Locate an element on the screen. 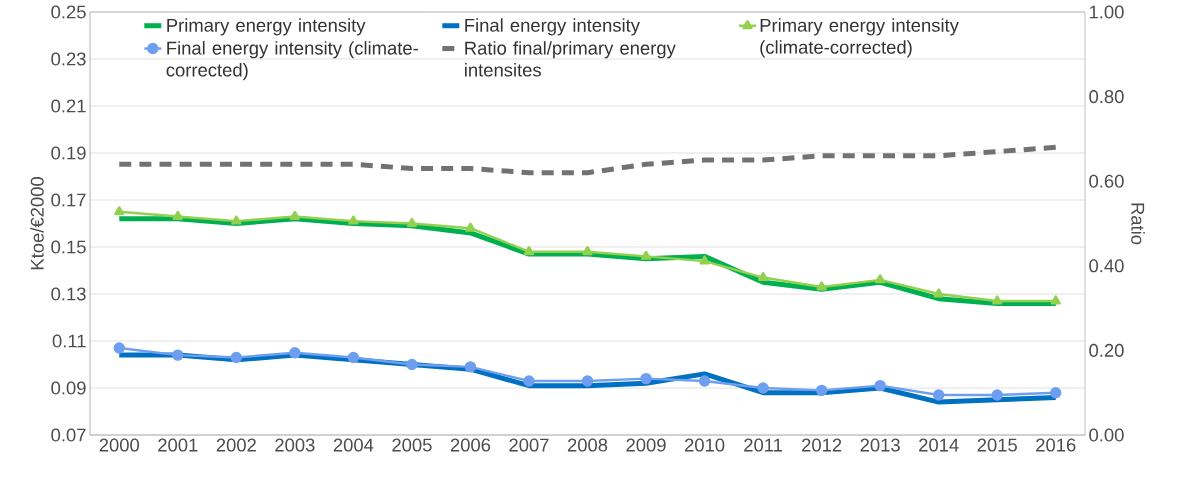 The width and height of the screenshot is (1177, 479). x-tick-label: 2014 is located at coordinates (939, 445).